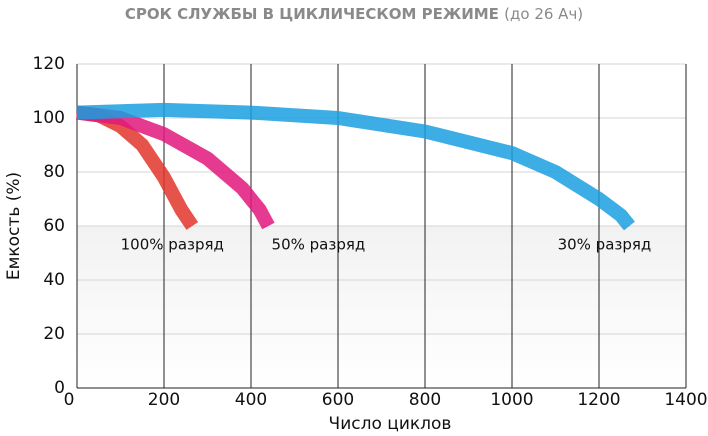 This screenshot has width=708, height=436. I want to click on series-label: 50% разряд, so click(319, 245).